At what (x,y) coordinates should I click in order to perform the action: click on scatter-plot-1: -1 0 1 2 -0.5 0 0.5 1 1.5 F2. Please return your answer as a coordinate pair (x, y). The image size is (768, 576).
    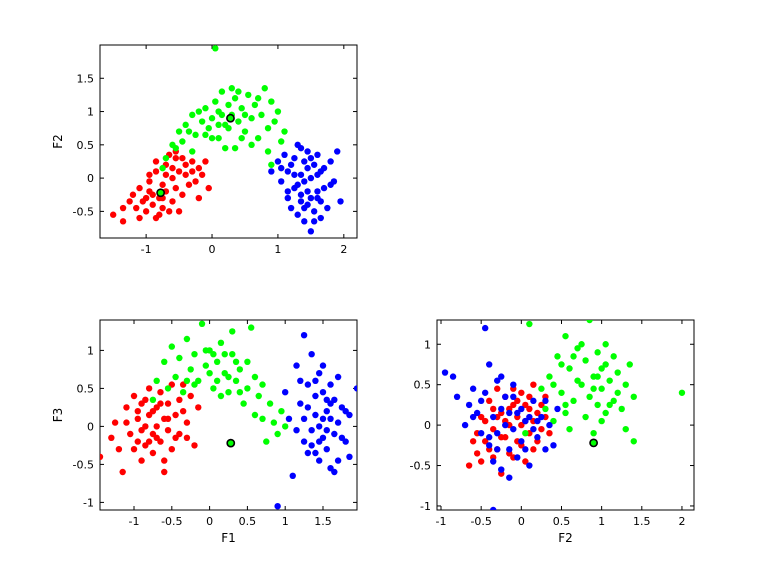
    Looking at the image, I should click on (204, 150).